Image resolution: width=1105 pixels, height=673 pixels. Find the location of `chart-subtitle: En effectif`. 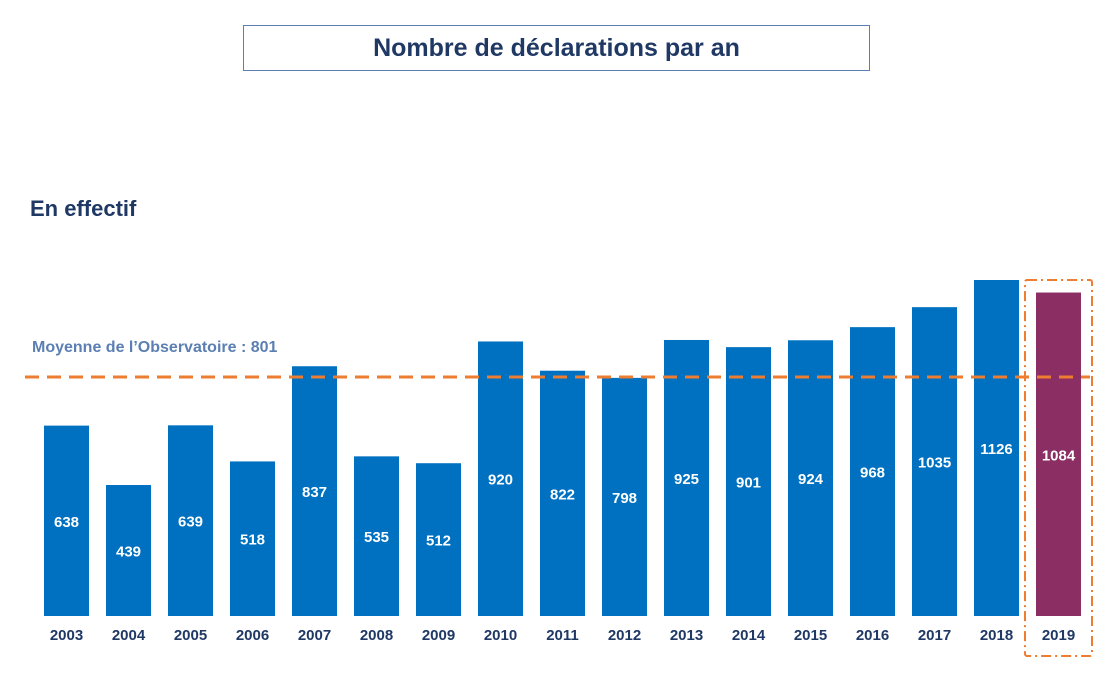

chart-subtitle: En effectif is located at coordinates (83, 208).